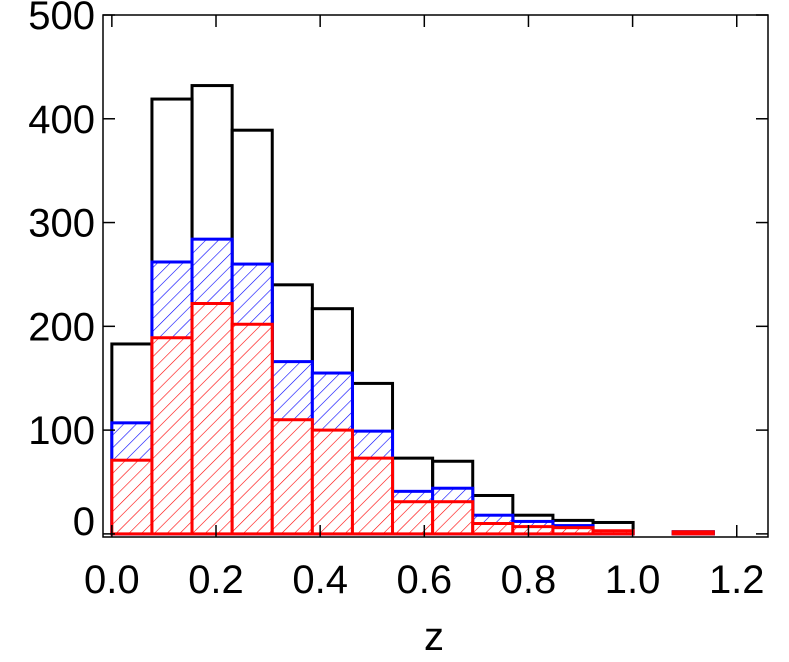 This screenshot has width=789, height=662. Describe the element at coordinates (216, 580) in the screenshot. I see `x-tick-label: 0.2` at that location.